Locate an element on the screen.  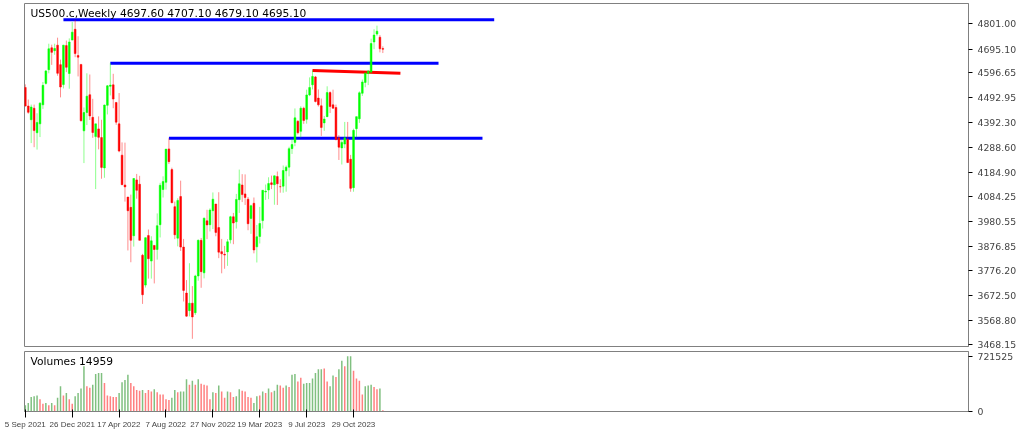
chart-title: US500.c,Weekly 4697.60 4707.10 4679.10 4695.10 is located at coordinates (168, 13).